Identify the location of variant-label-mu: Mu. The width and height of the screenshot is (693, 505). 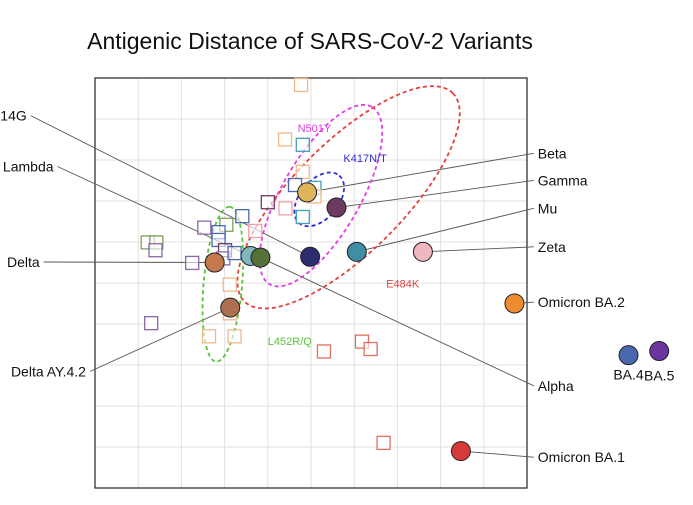
(547, 208).